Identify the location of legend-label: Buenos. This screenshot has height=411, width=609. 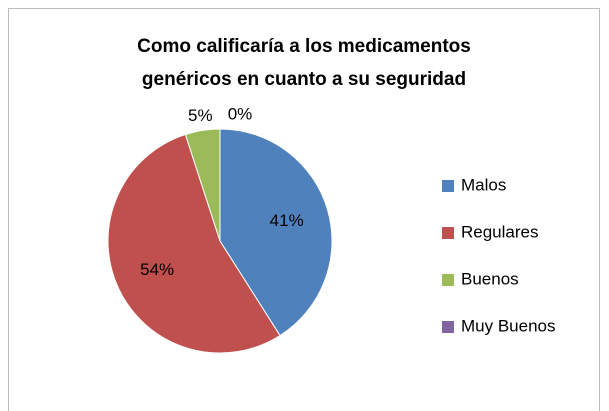
(490, 278).